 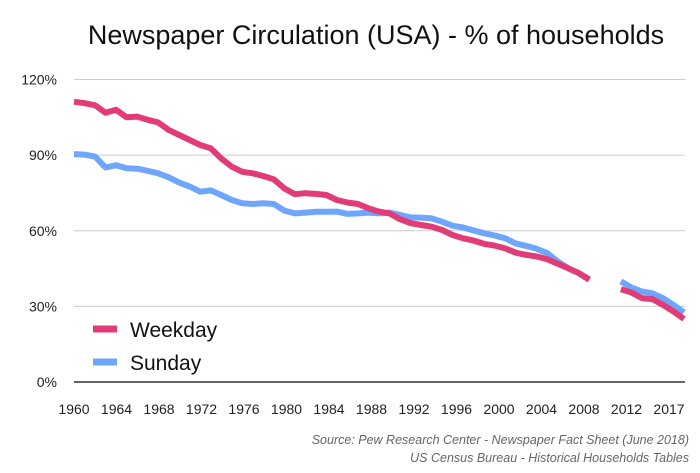 I want to click on x-tick-label: 1988, so click(x=371, y=409).